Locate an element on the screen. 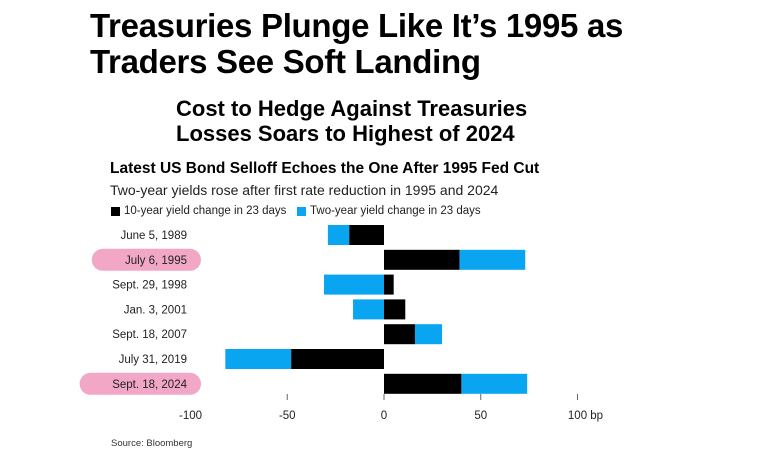 The height and width of the screenshot is (468, 778). subheadline-line-2: Losses Soars to Highest of 2024 is located at coordinates (345, 133).